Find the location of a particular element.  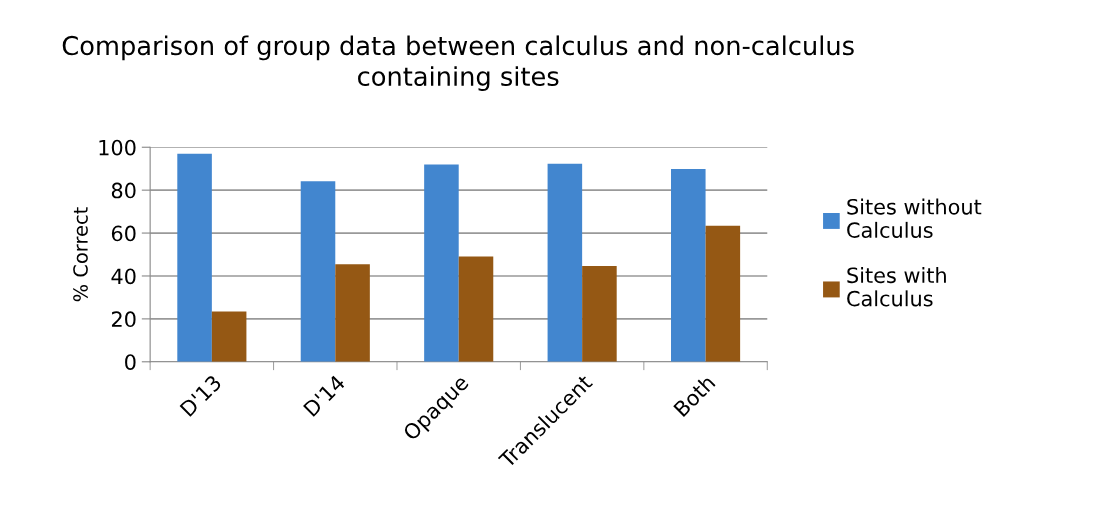

chart-title: Comparison of group data between calculus and non-calculus containing sites is located at coordinates (458, 63).